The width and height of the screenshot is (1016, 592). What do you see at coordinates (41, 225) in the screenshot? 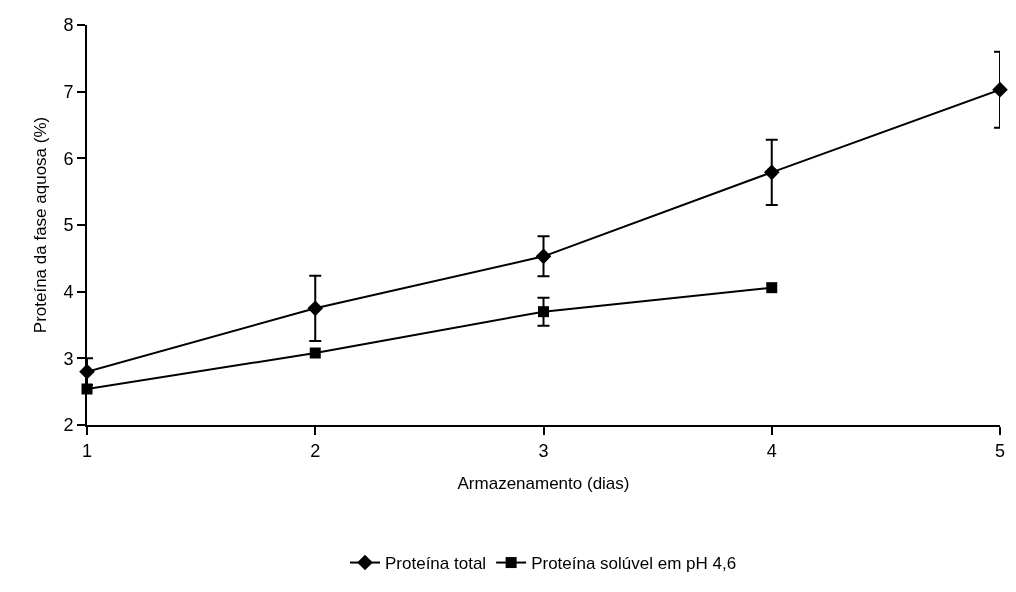
I see `y-axis-title: Proteína da fase aquosa (%)` at bounding box center [41, 225].